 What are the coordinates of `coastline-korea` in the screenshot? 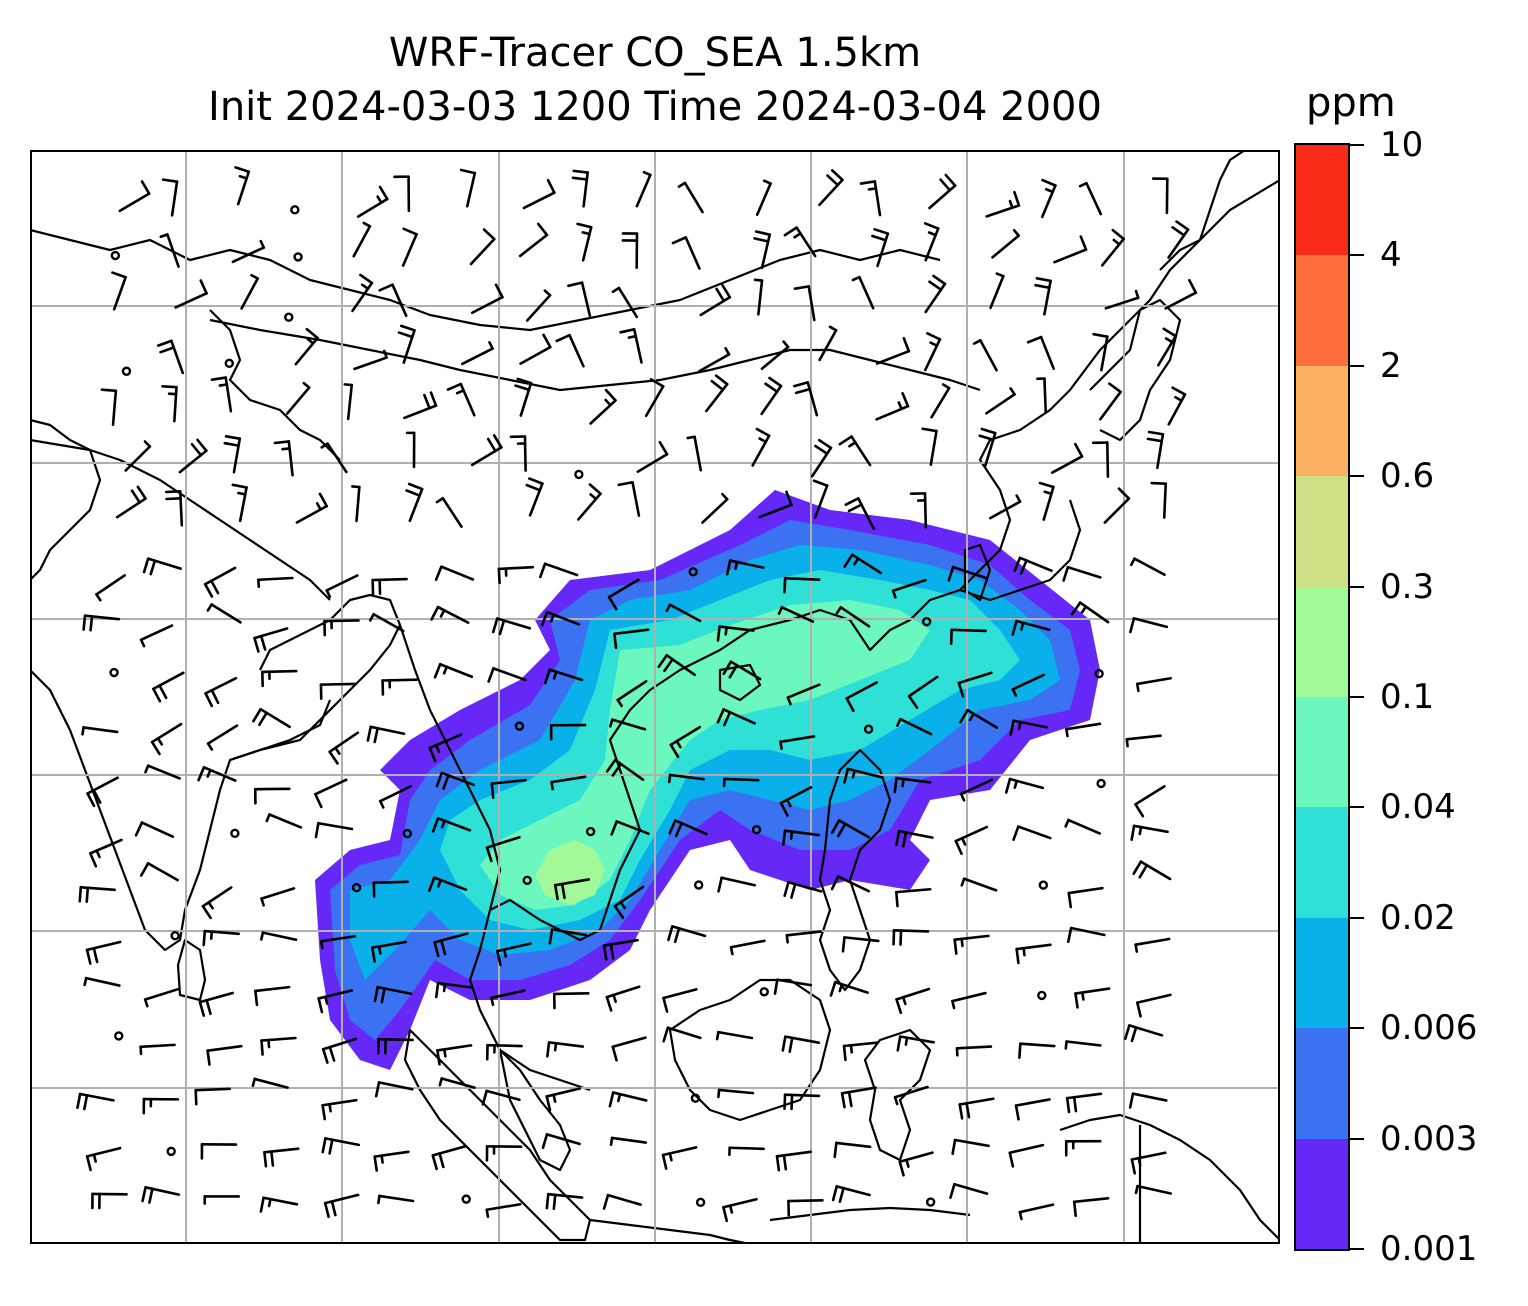 It's located at (1135, 370).